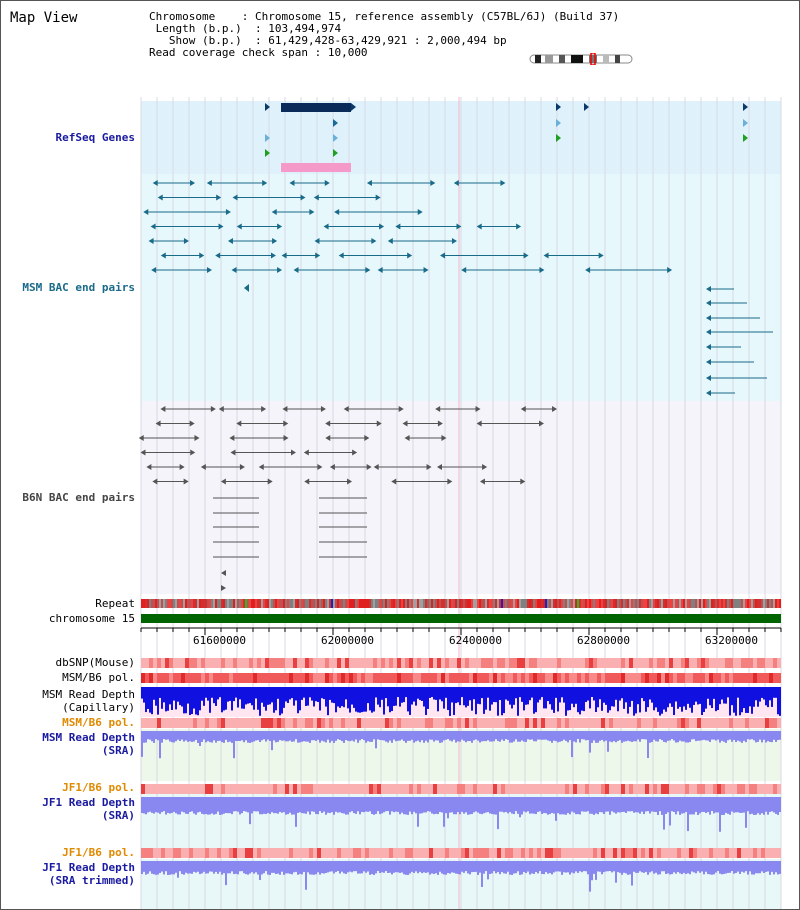  Describe the element at coordinates (78, 497) in the screenshot. I see `b6n-bac-label: B6N BAC end pairs` at that location.